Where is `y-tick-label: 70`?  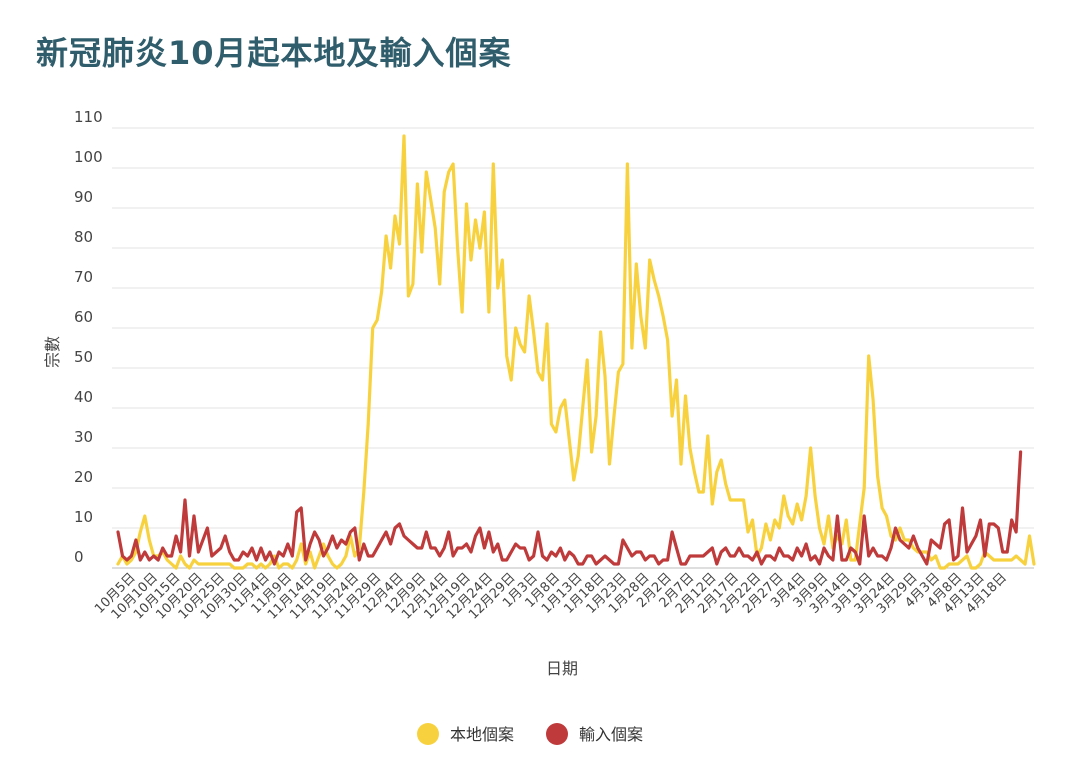
y-tick-label: 70 is located at coordinates (83, 277).